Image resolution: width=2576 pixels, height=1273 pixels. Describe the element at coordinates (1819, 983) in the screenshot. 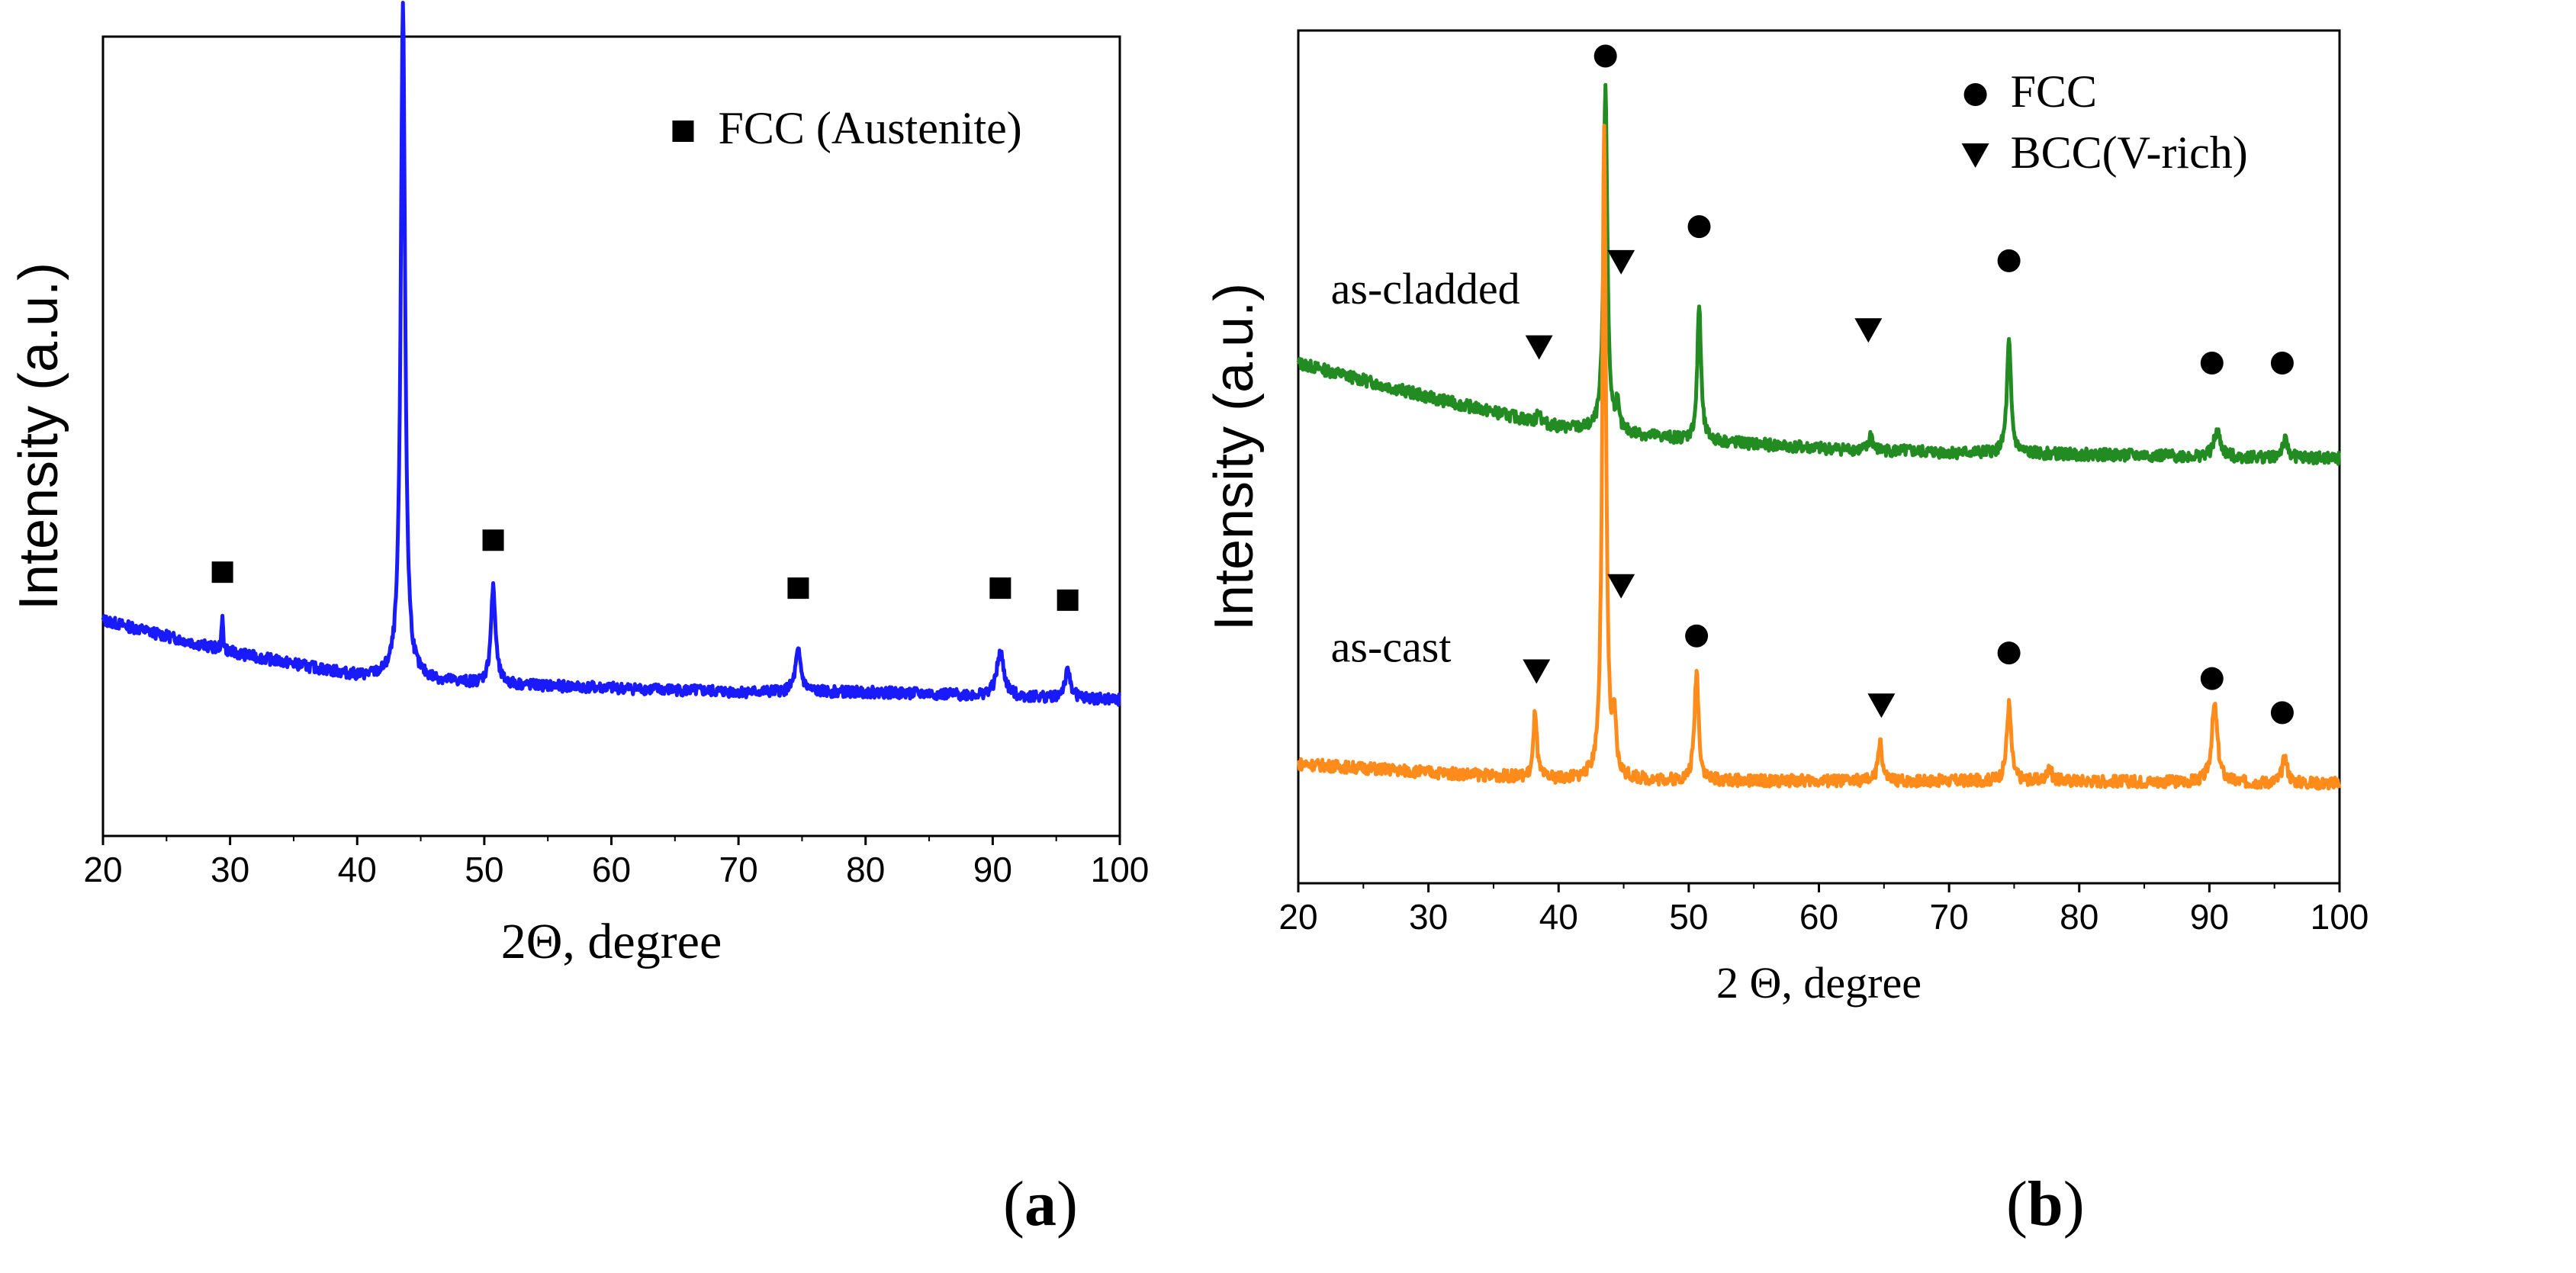

I see `x-axis-label: 2 Θ, degree` at that location.